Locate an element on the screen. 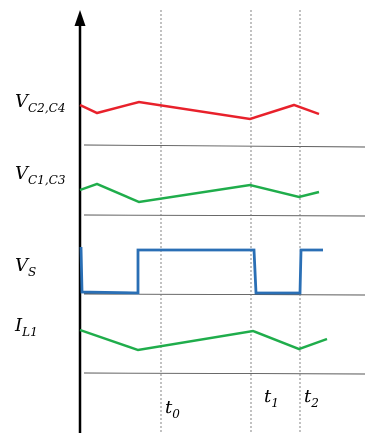  baseline-il1 is located at coordinates (224, 373).